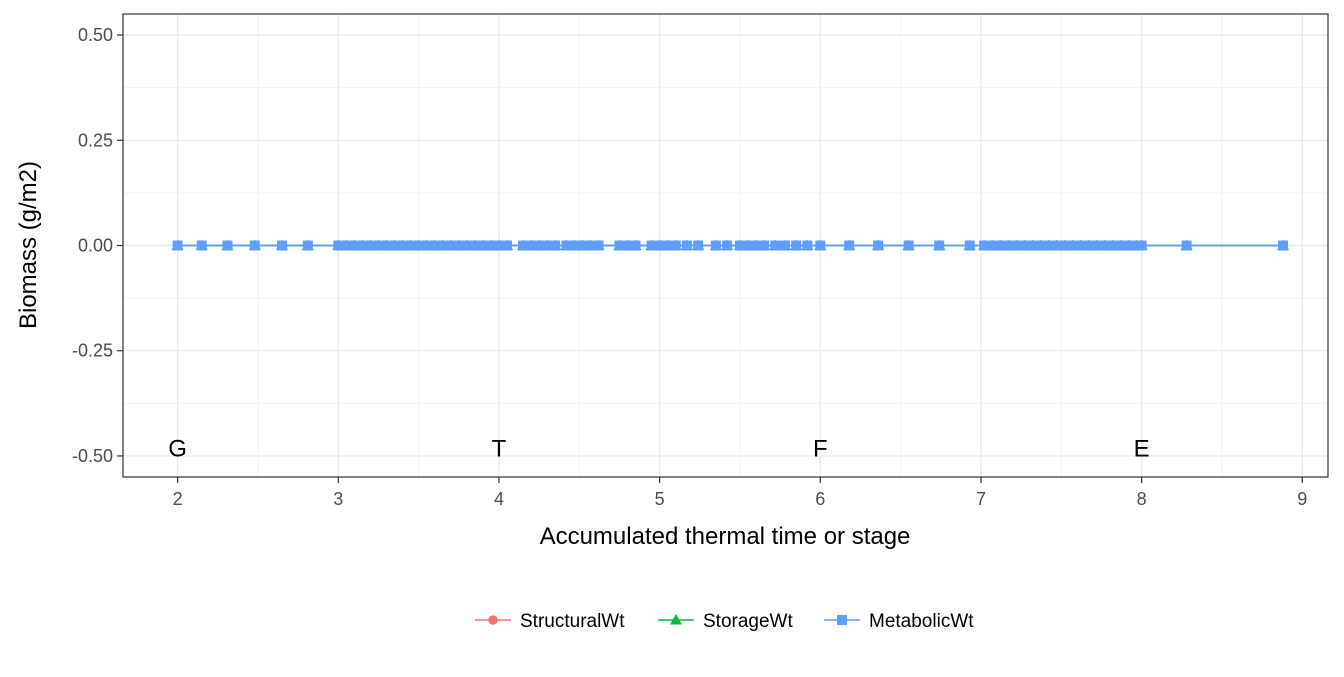 The width and height of the screenshot is (1344, 677). I want to click on stage-label: G, so click(177, 449).